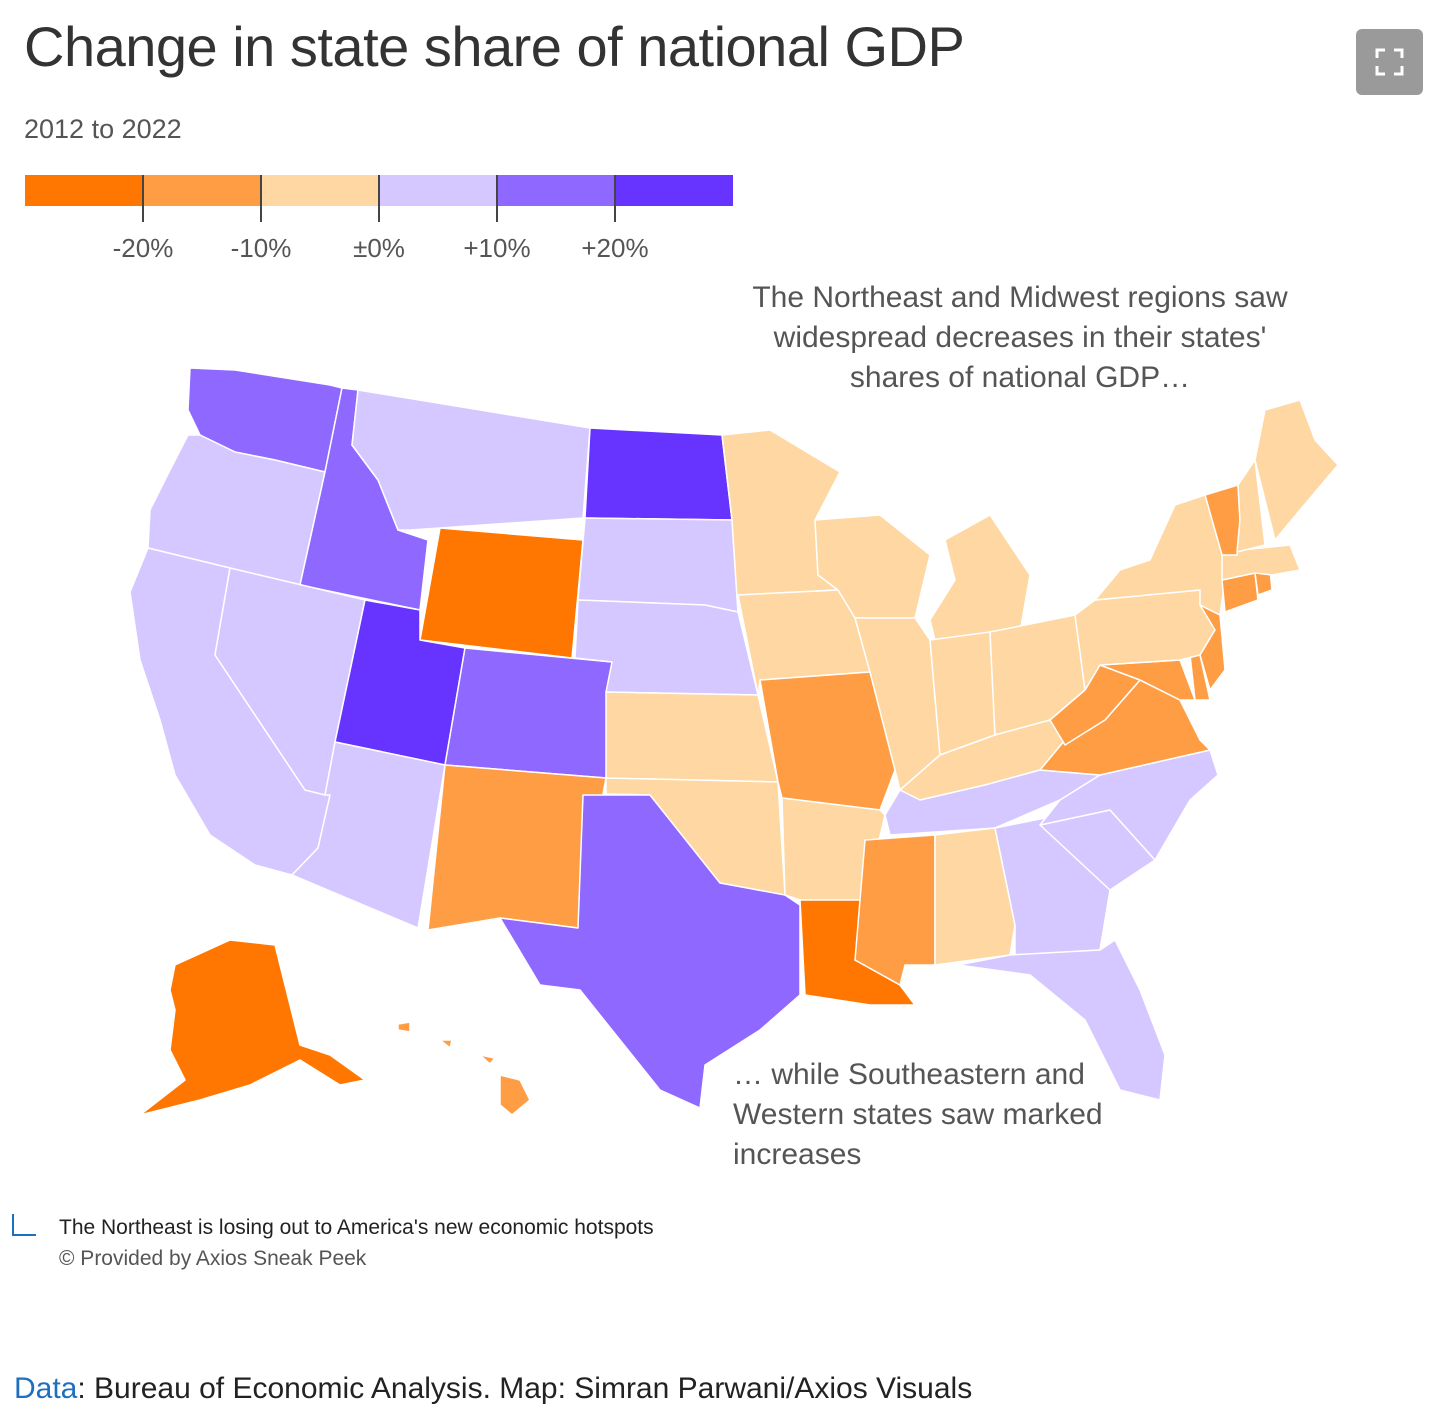 The width and height of the screenshot is (1456, 1422). I want to click on legend-tick-label: -20%, so click(143, 248).